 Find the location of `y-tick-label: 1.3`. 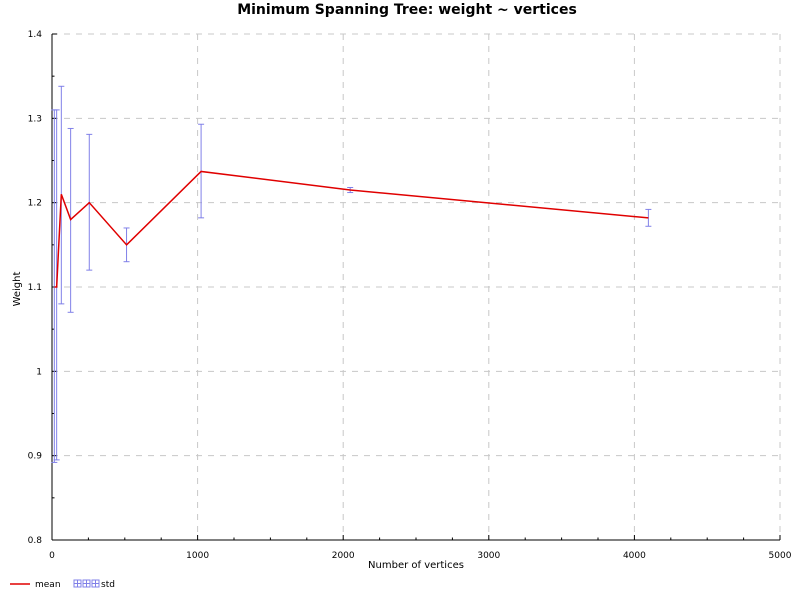

y-tick-label: 1.3 is located at coordinates (35, 119).